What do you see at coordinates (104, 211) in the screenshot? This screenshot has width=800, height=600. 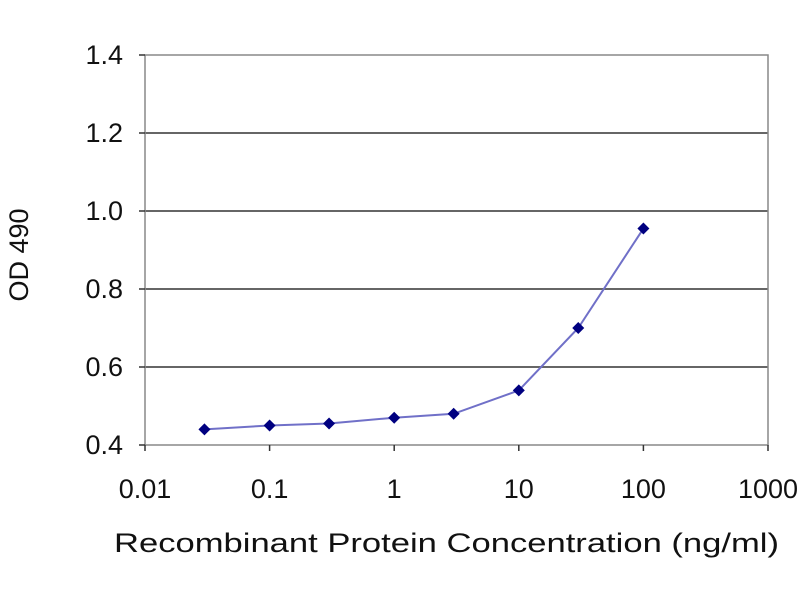 I see `y-tick-label: 1.0` at bounding box center [104, 211].